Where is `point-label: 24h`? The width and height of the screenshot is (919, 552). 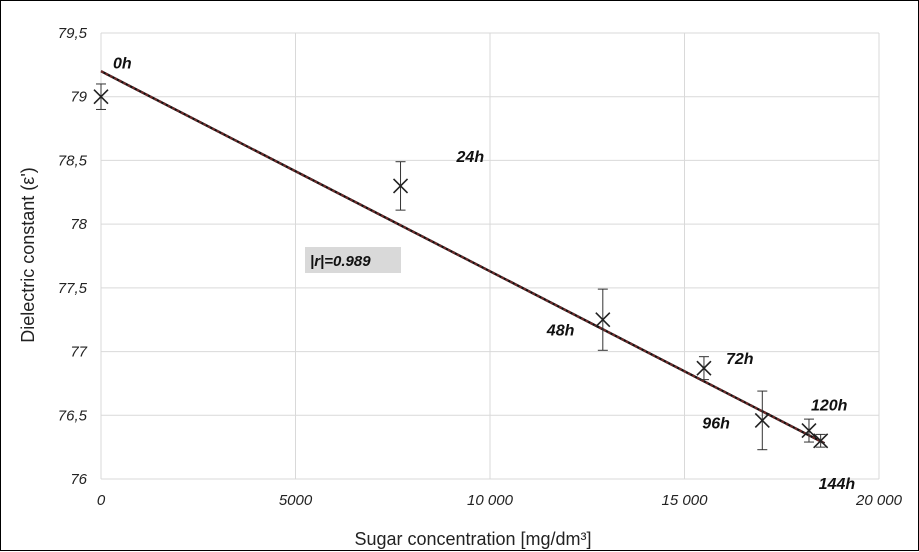 point-label: 24h is located at coordinates (470, 157).